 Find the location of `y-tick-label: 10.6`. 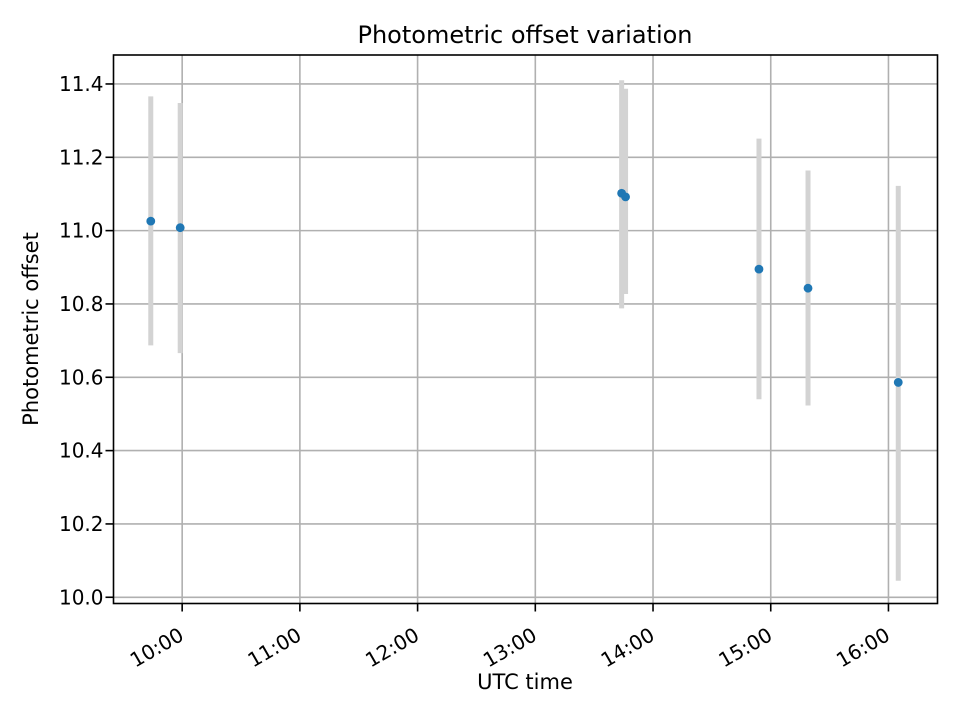

y-tick-label: 10.6 is located at coordinates (81, 377).